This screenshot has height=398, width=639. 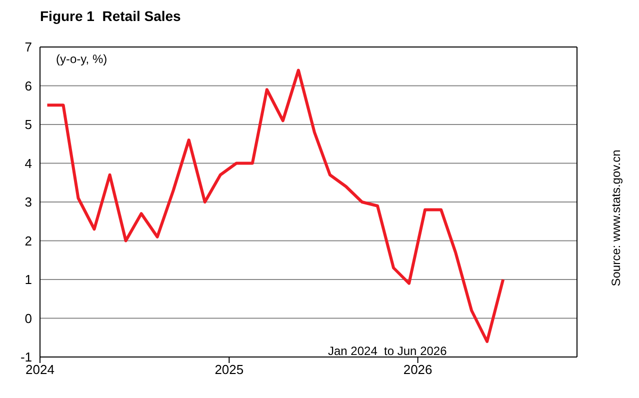 What do you see at coordinates (28, 280) in the screenshot?
I see `y-tick-label: 1` at bounding box center [28, 280].